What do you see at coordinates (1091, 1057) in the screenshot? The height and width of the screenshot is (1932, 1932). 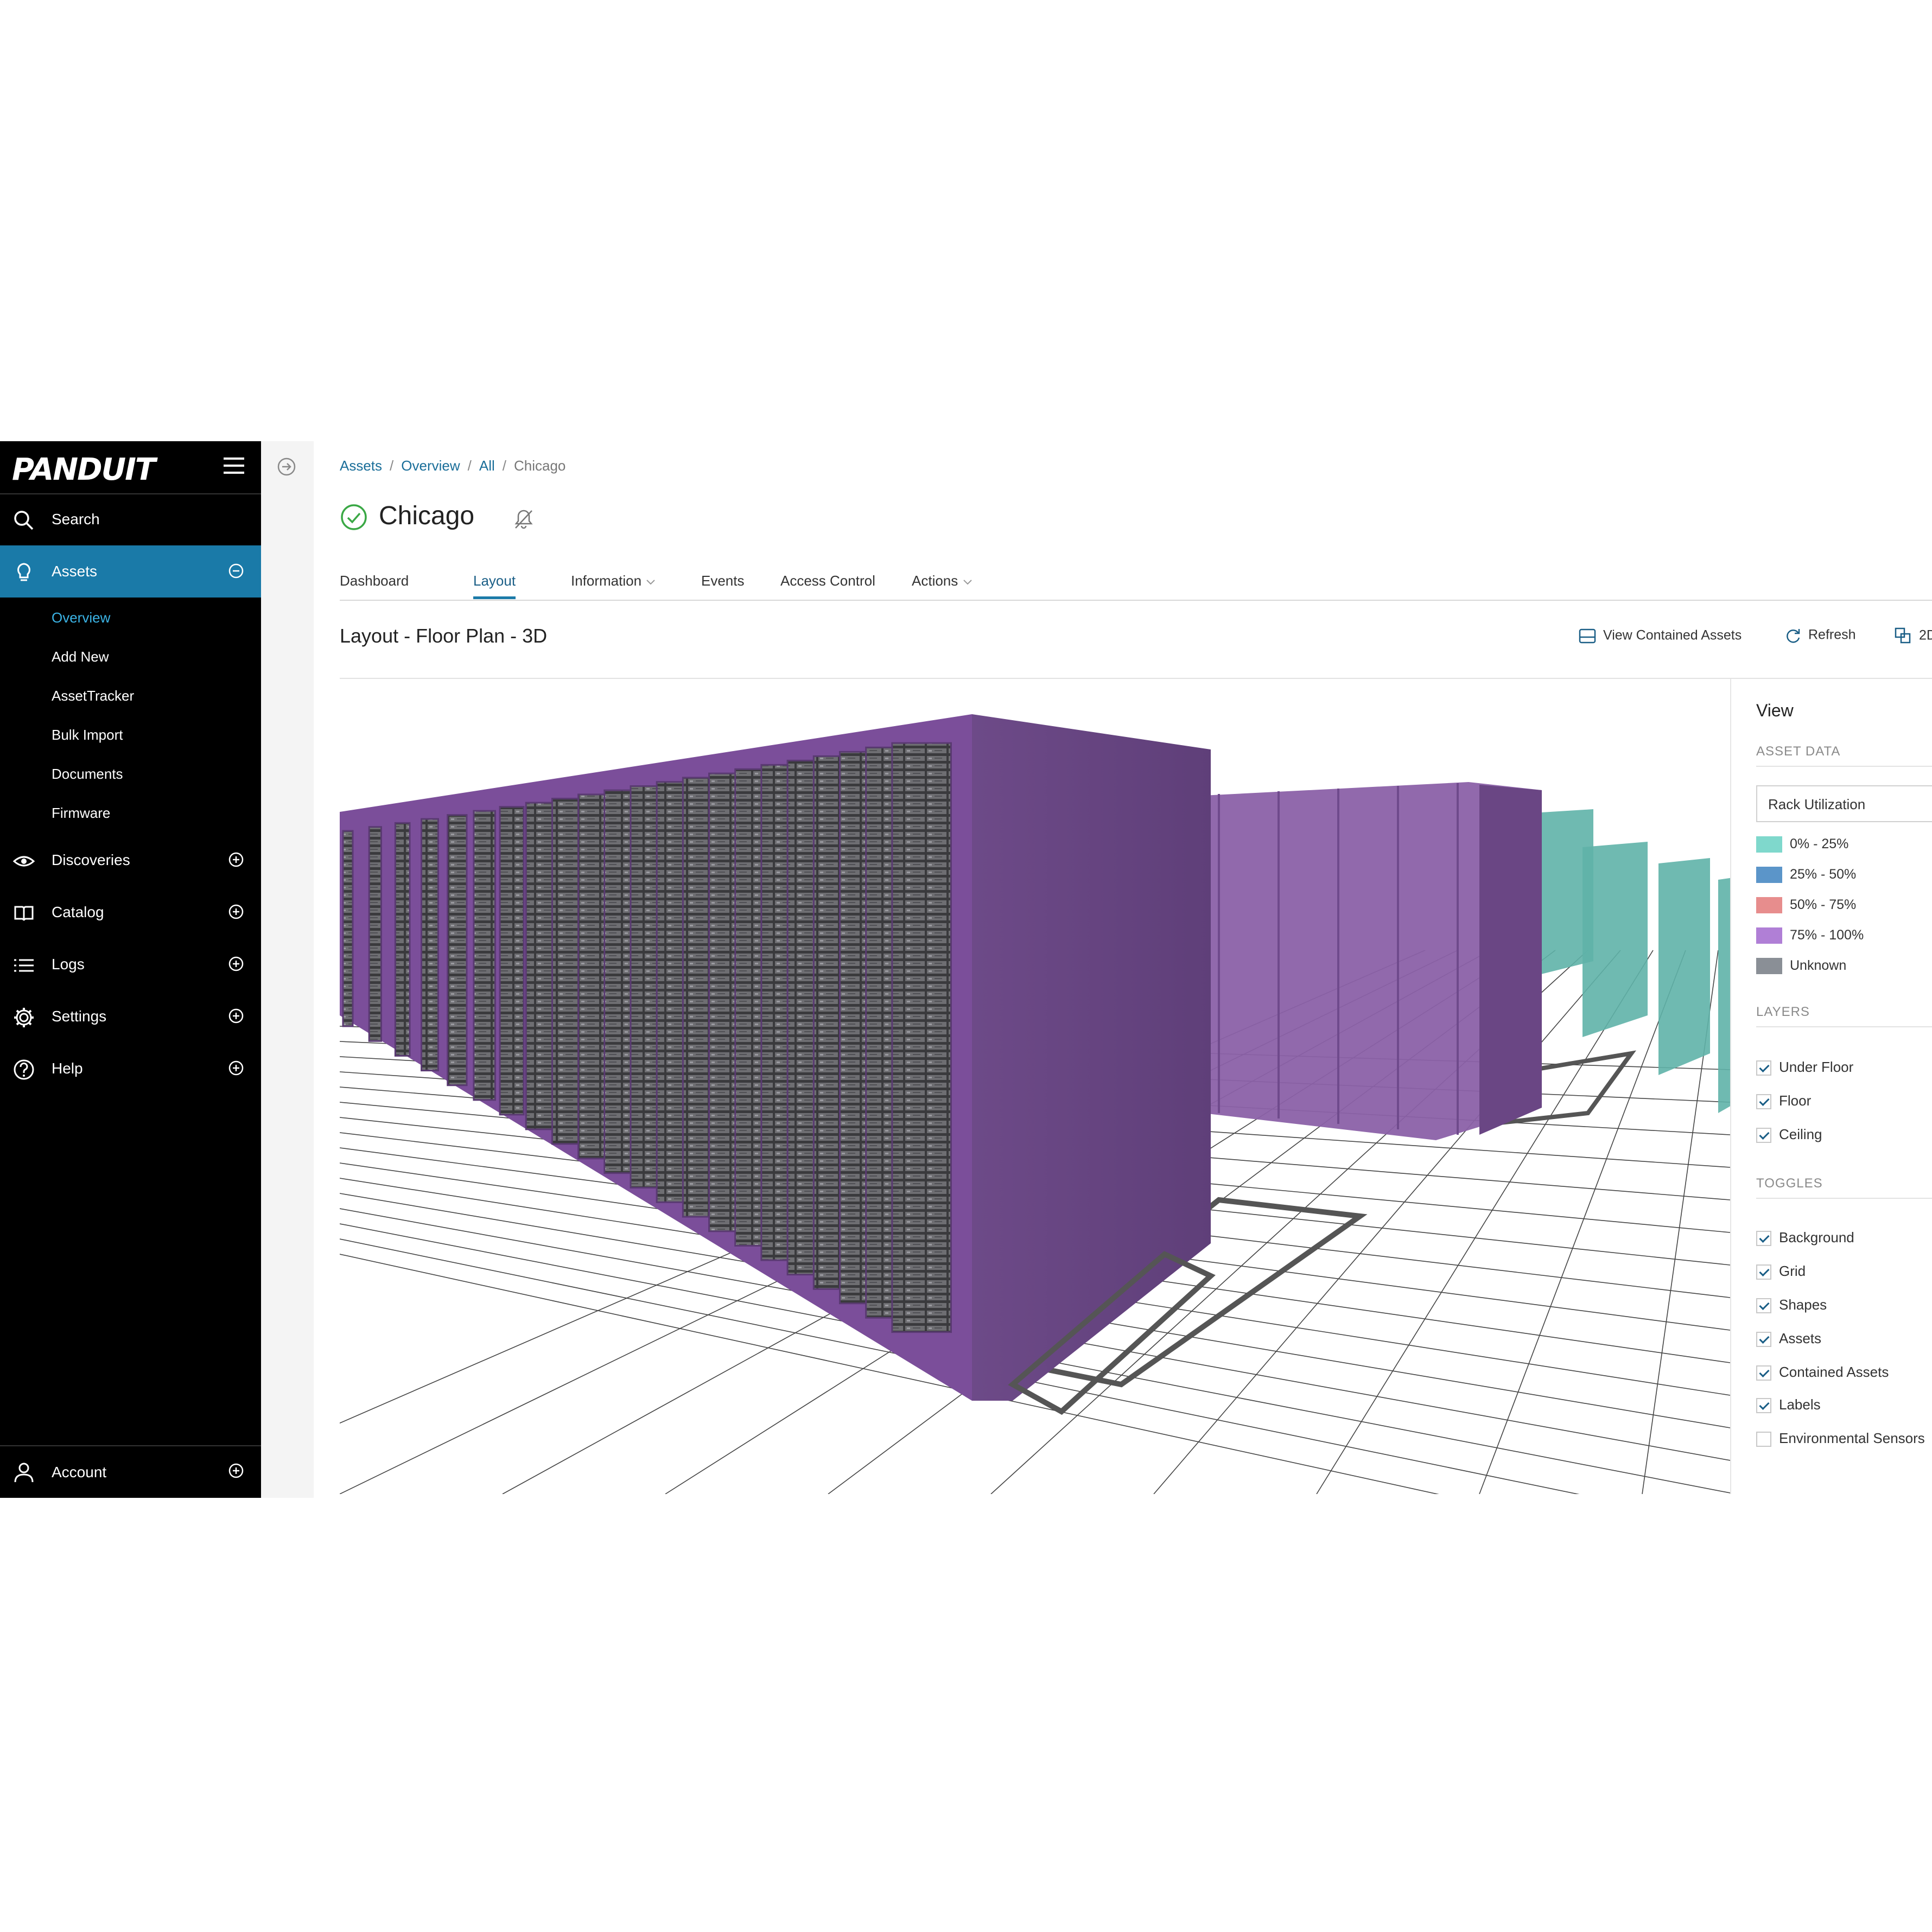 I see `rack-row-end-panel` at bounding box center [1091, 1057].